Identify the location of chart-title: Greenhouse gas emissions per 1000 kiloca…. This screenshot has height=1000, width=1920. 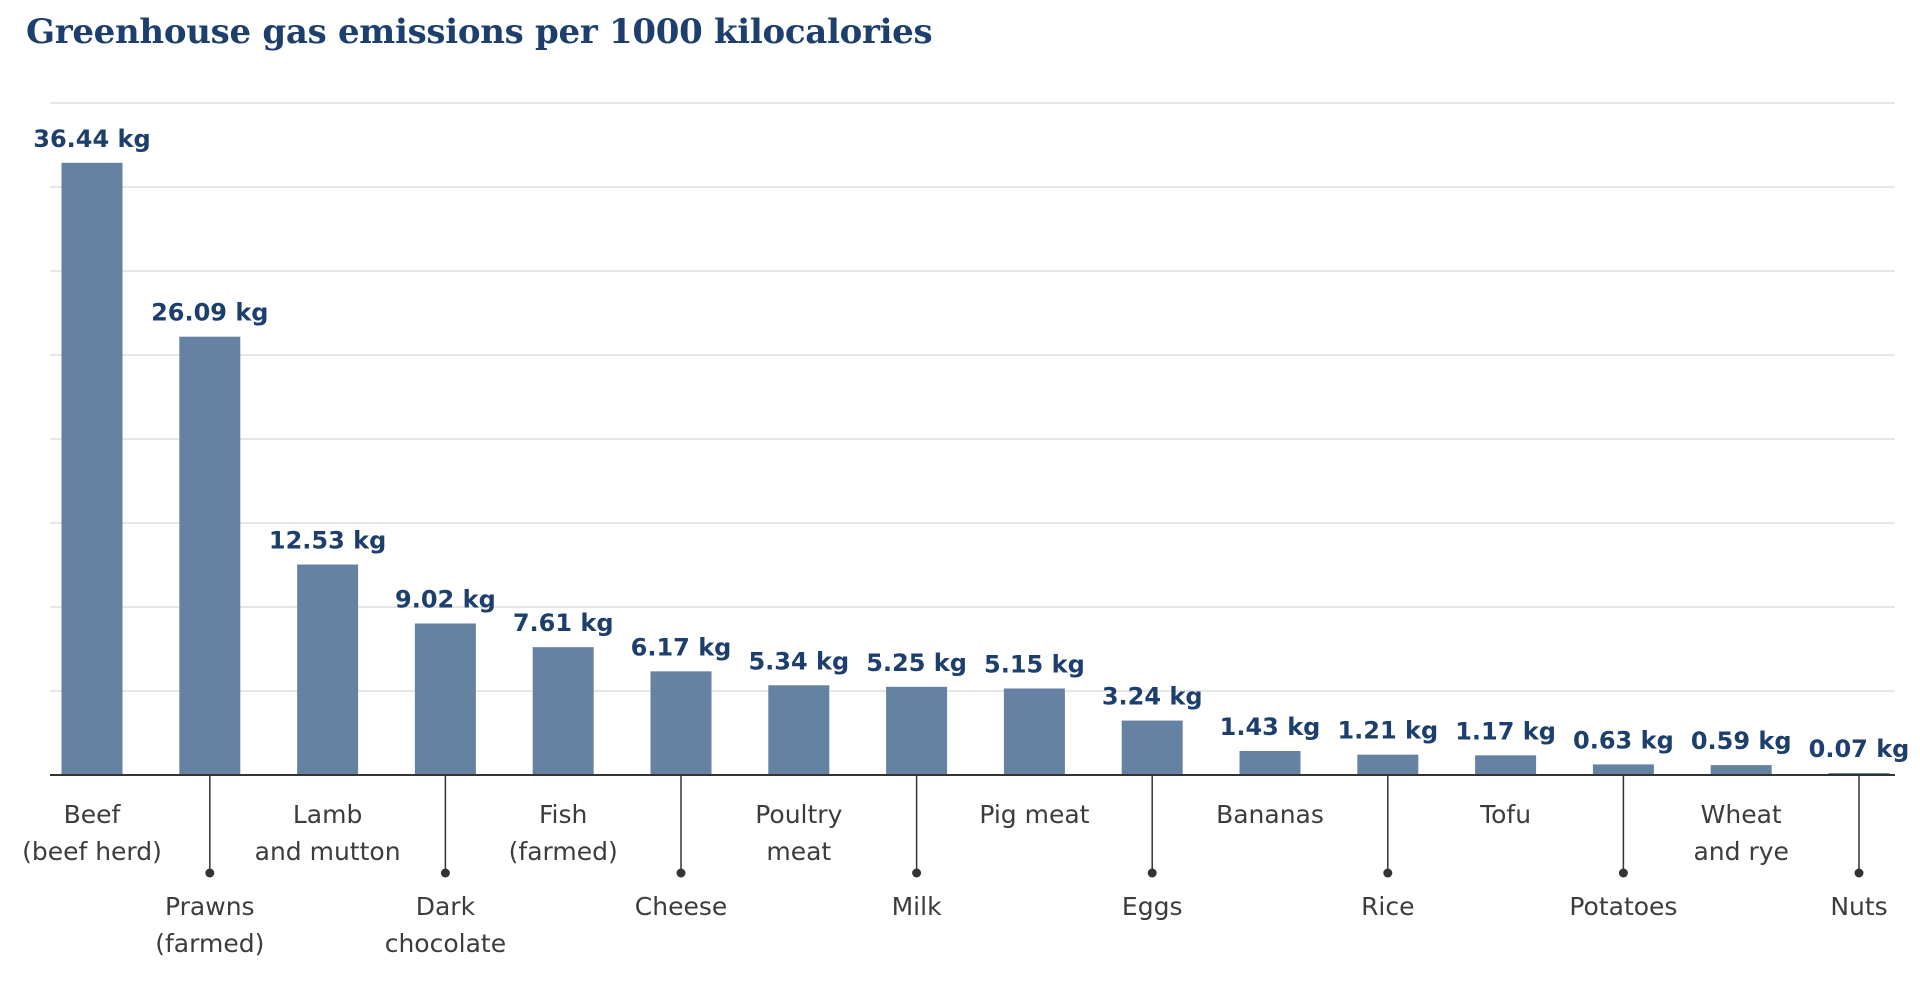
(479, 32).